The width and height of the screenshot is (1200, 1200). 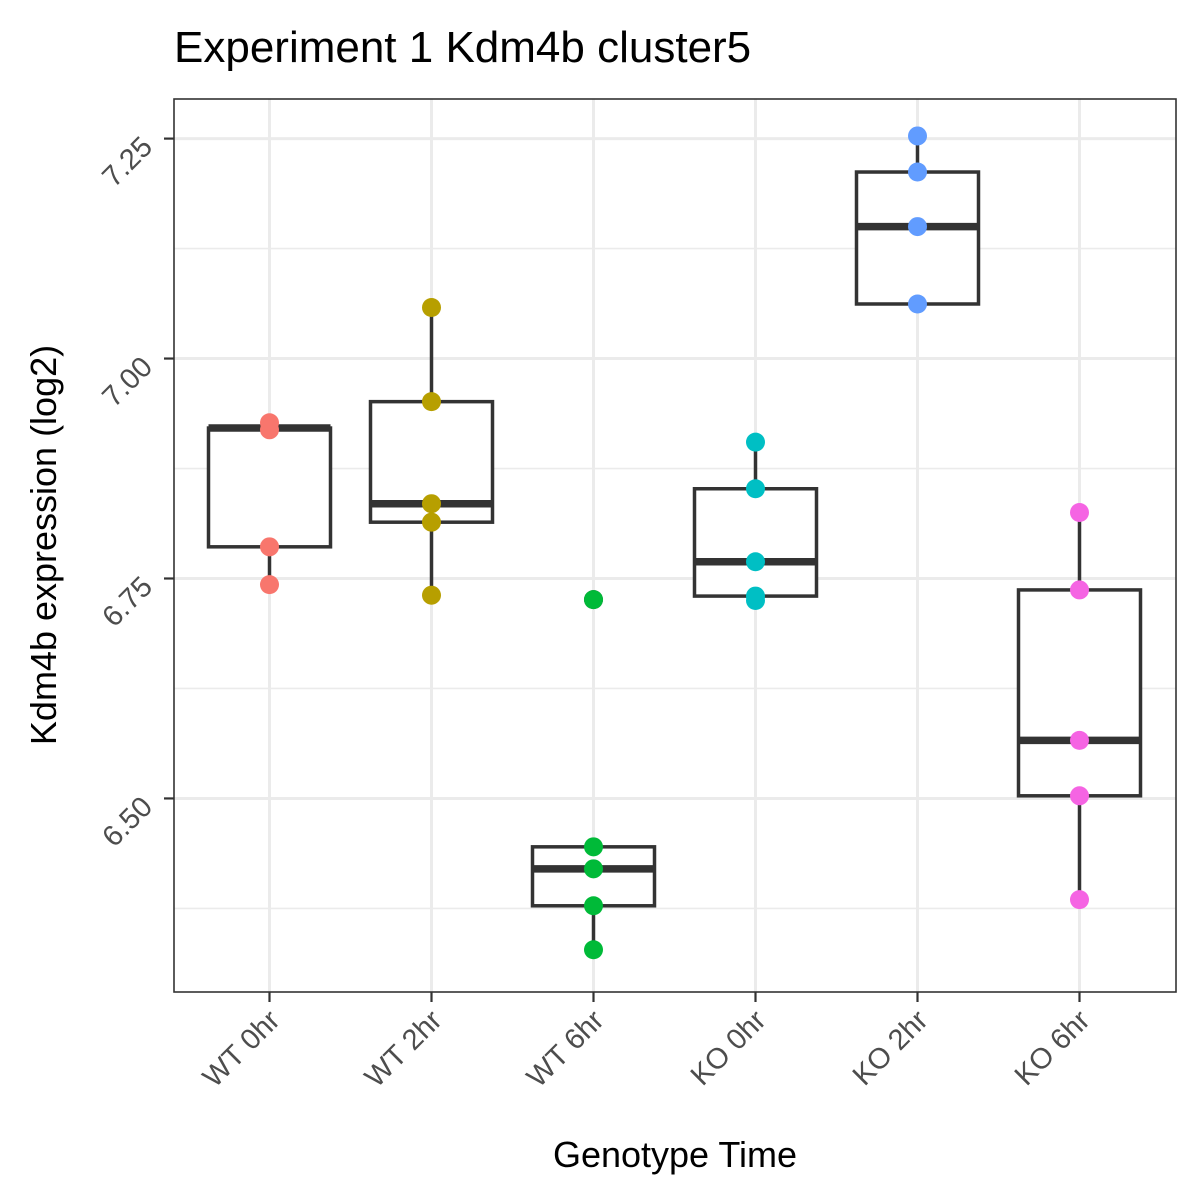 I want to click on chart-title: Experiment 1 Kdm4b cluster5, so click(x=462, y=47).